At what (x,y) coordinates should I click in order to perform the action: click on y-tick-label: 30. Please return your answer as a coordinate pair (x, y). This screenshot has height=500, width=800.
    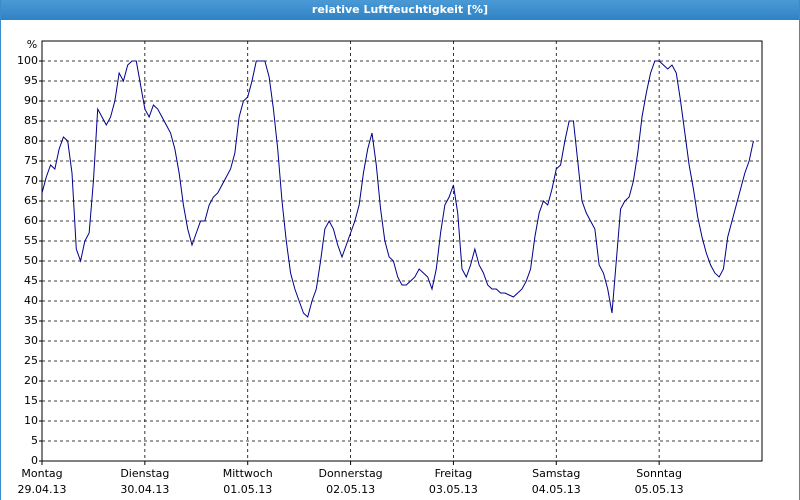
    Looking at the image, I should click on (31, 340).